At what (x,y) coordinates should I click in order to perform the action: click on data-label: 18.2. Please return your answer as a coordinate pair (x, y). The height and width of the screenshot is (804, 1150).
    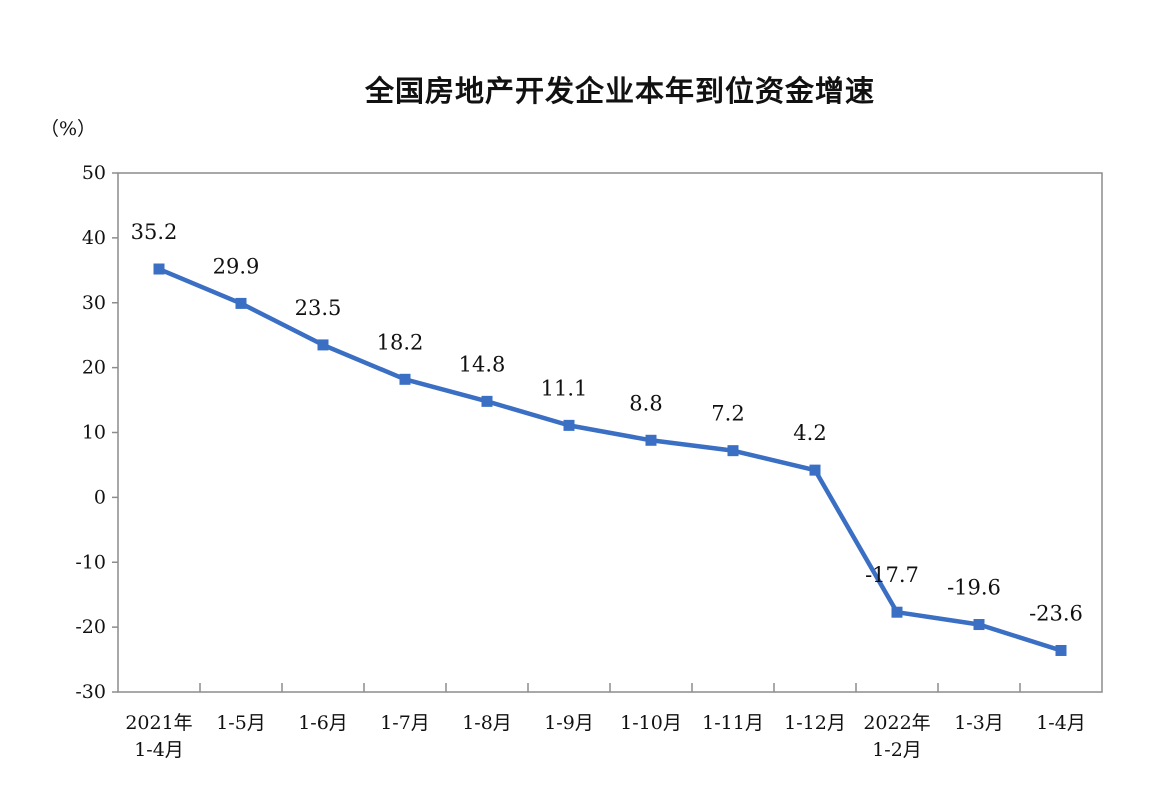
    Looking at the image, I should click on (400, 342).